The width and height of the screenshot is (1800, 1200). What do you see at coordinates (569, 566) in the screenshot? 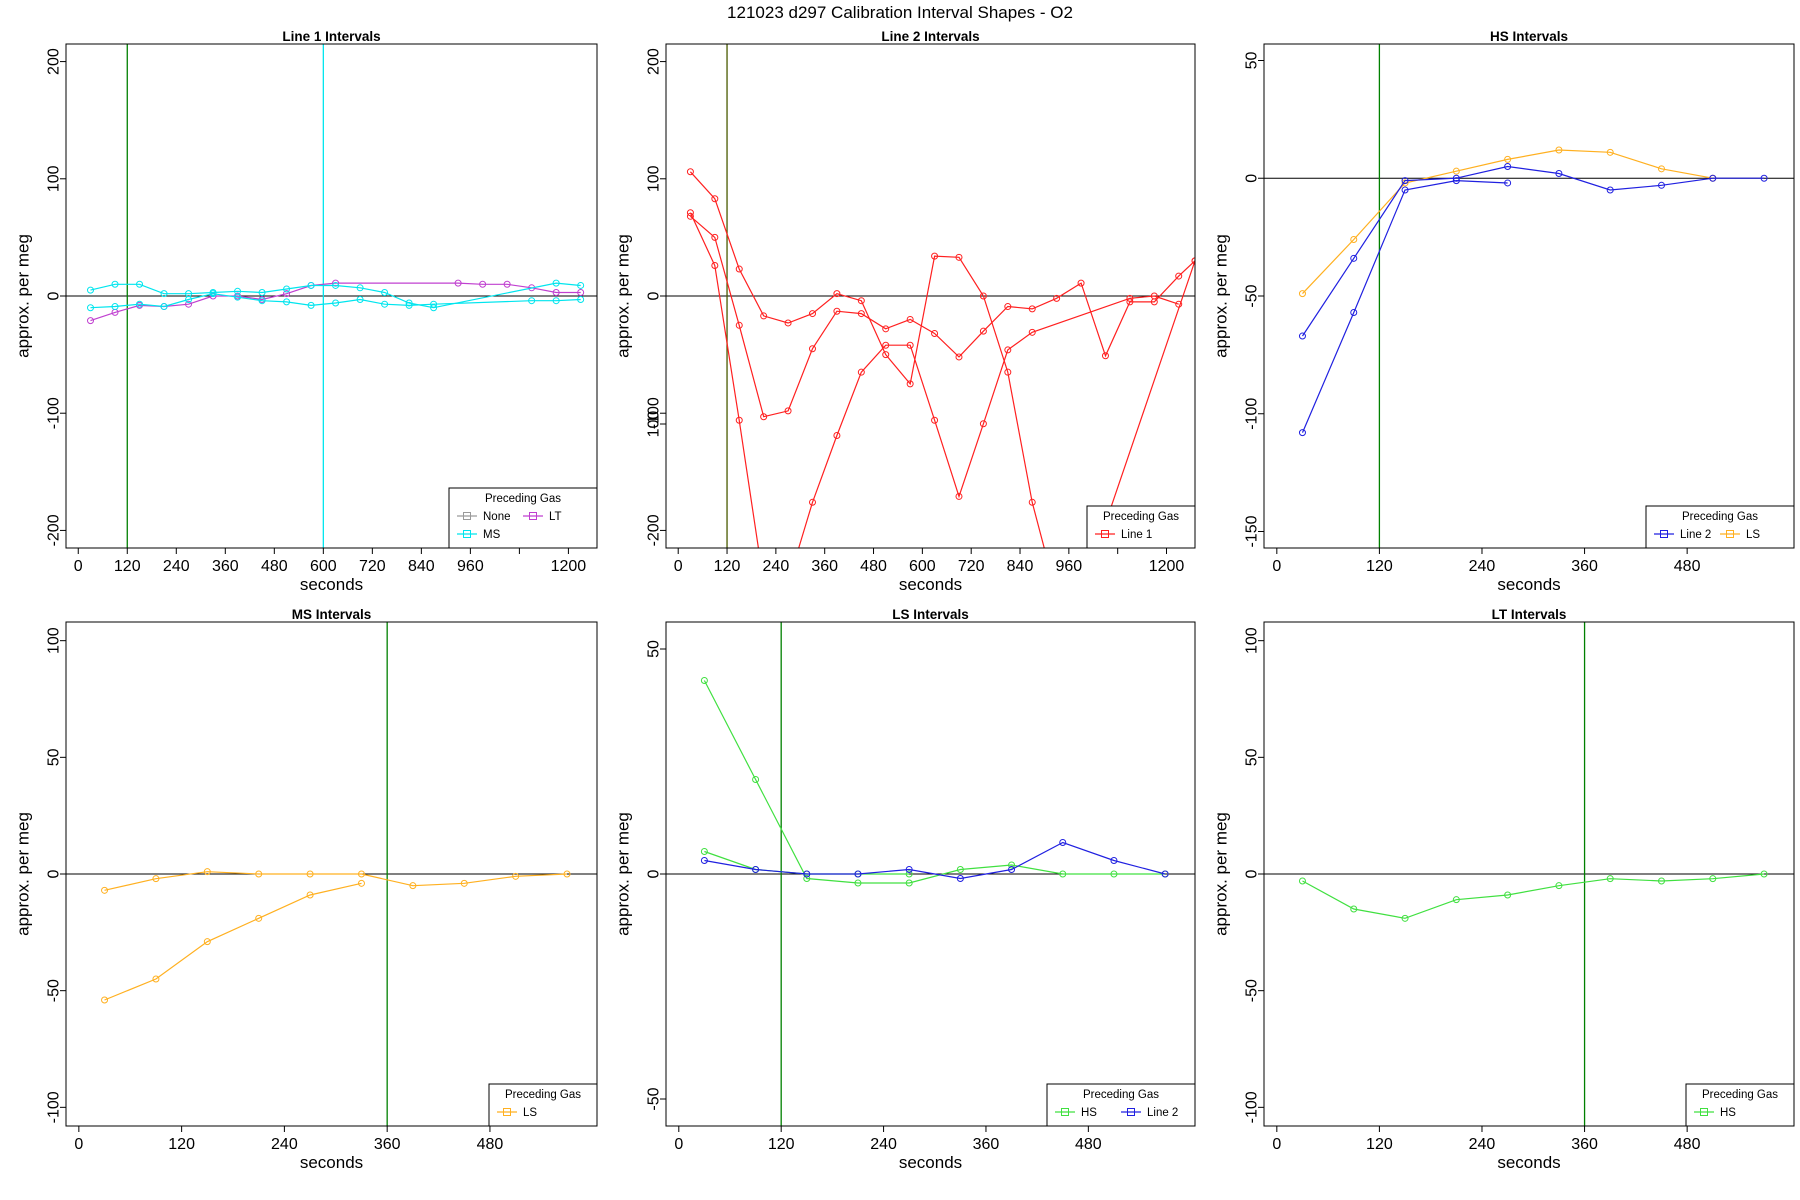
I see `x-tick-label: 1200` at bounding box center [569, 566].